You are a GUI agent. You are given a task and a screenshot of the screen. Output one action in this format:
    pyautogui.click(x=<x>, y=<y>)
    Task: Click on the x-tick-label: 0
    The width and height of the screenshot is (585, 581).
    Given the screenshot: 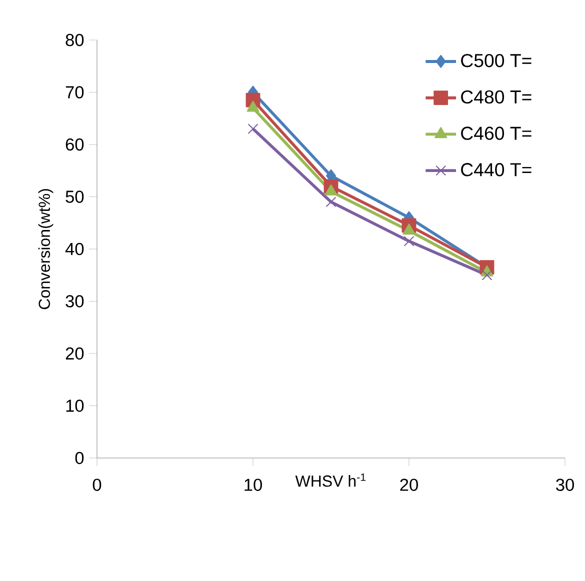 What is the action you would take?
    pyautogui.click(x=97, y=484)
    